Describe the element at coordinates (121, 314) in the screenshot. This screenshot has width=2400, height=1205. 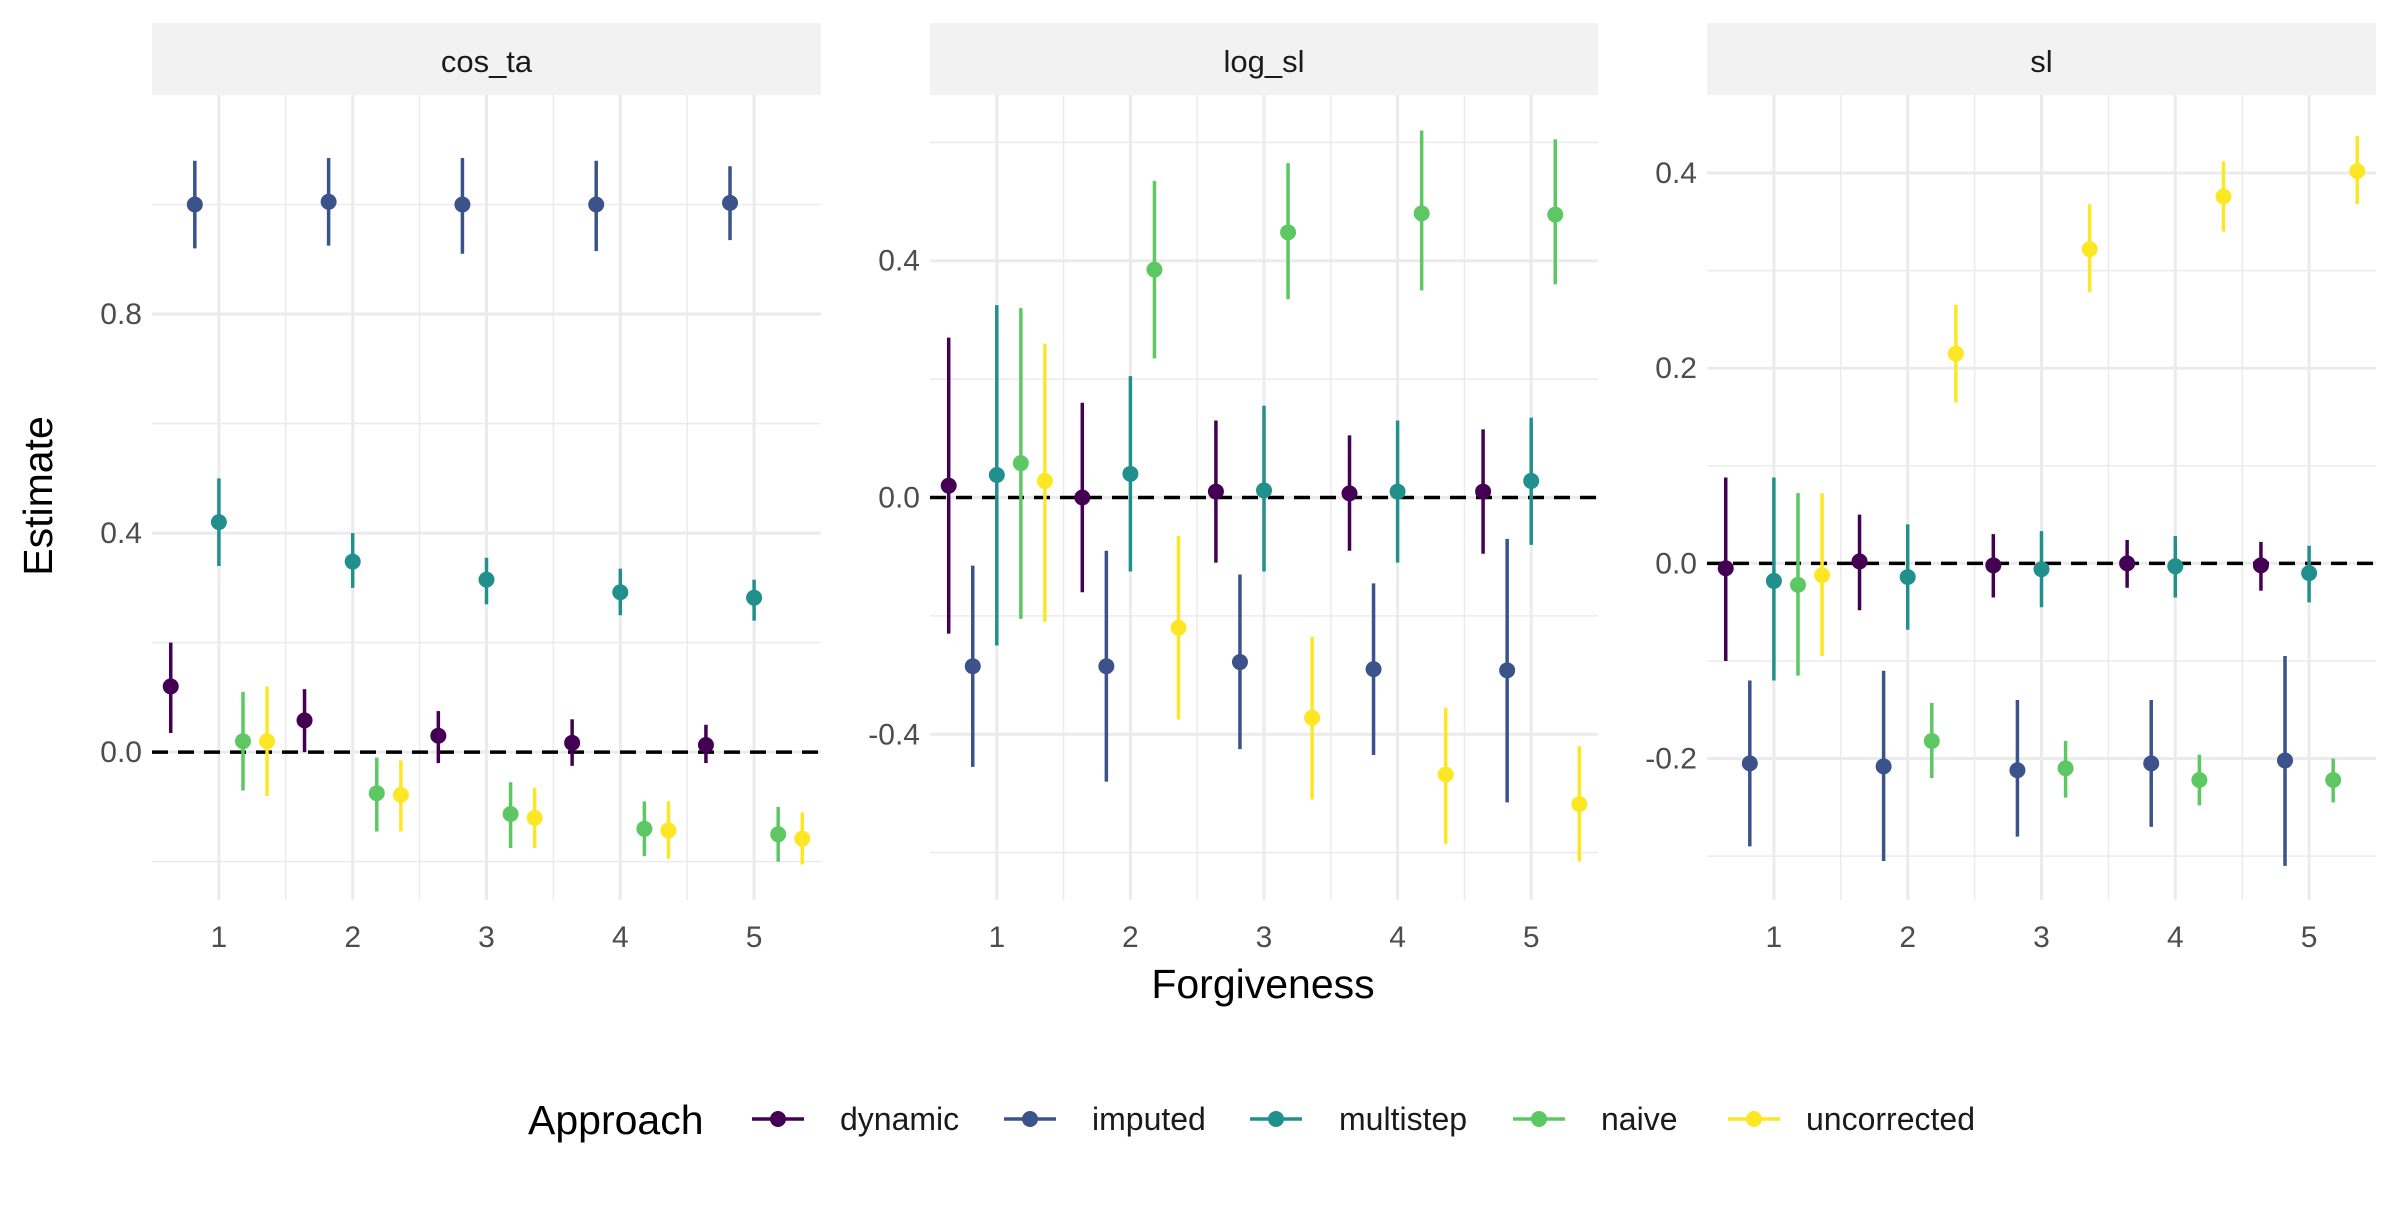
I see `y-tick-label: 0.8` at that location.